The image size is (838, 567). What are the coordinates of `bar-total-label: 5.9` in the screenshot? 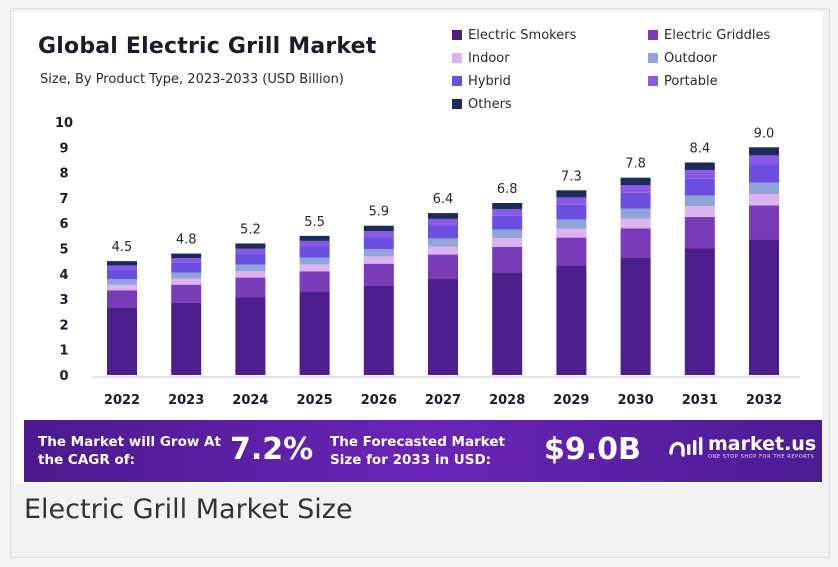 It's located at (378, 212).